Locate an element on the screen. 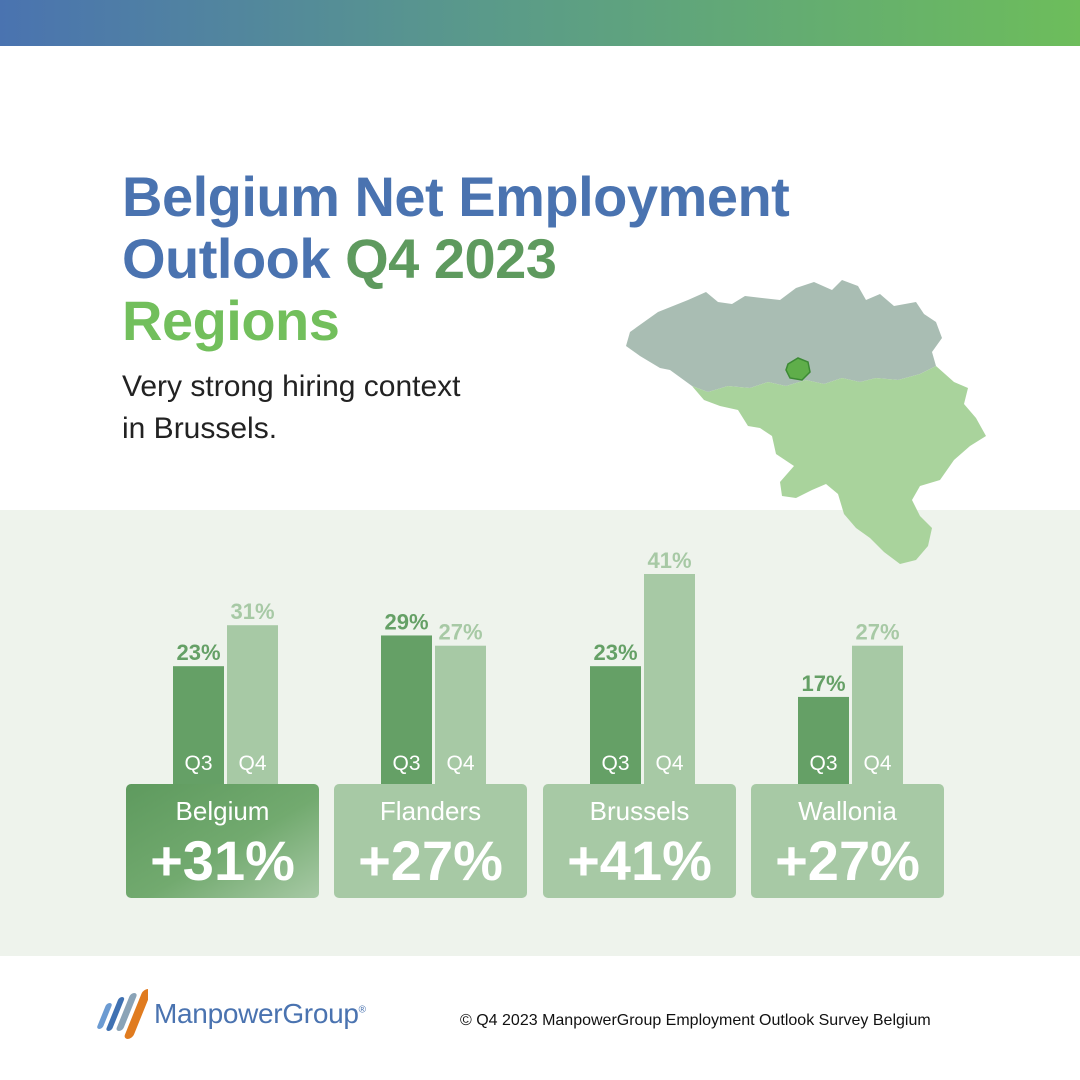  region-name-belgium: Belgium is located at coordinates (223, 811).